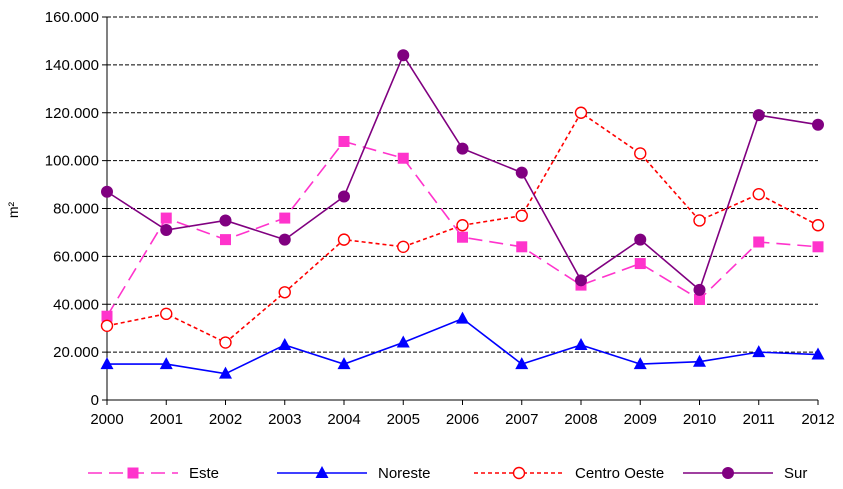 The width and height of the screenshot is (843, 489). Describe the element at coordinates (72, 17) in the screenshot. I see `y-tick-label: 160.000` at that location.